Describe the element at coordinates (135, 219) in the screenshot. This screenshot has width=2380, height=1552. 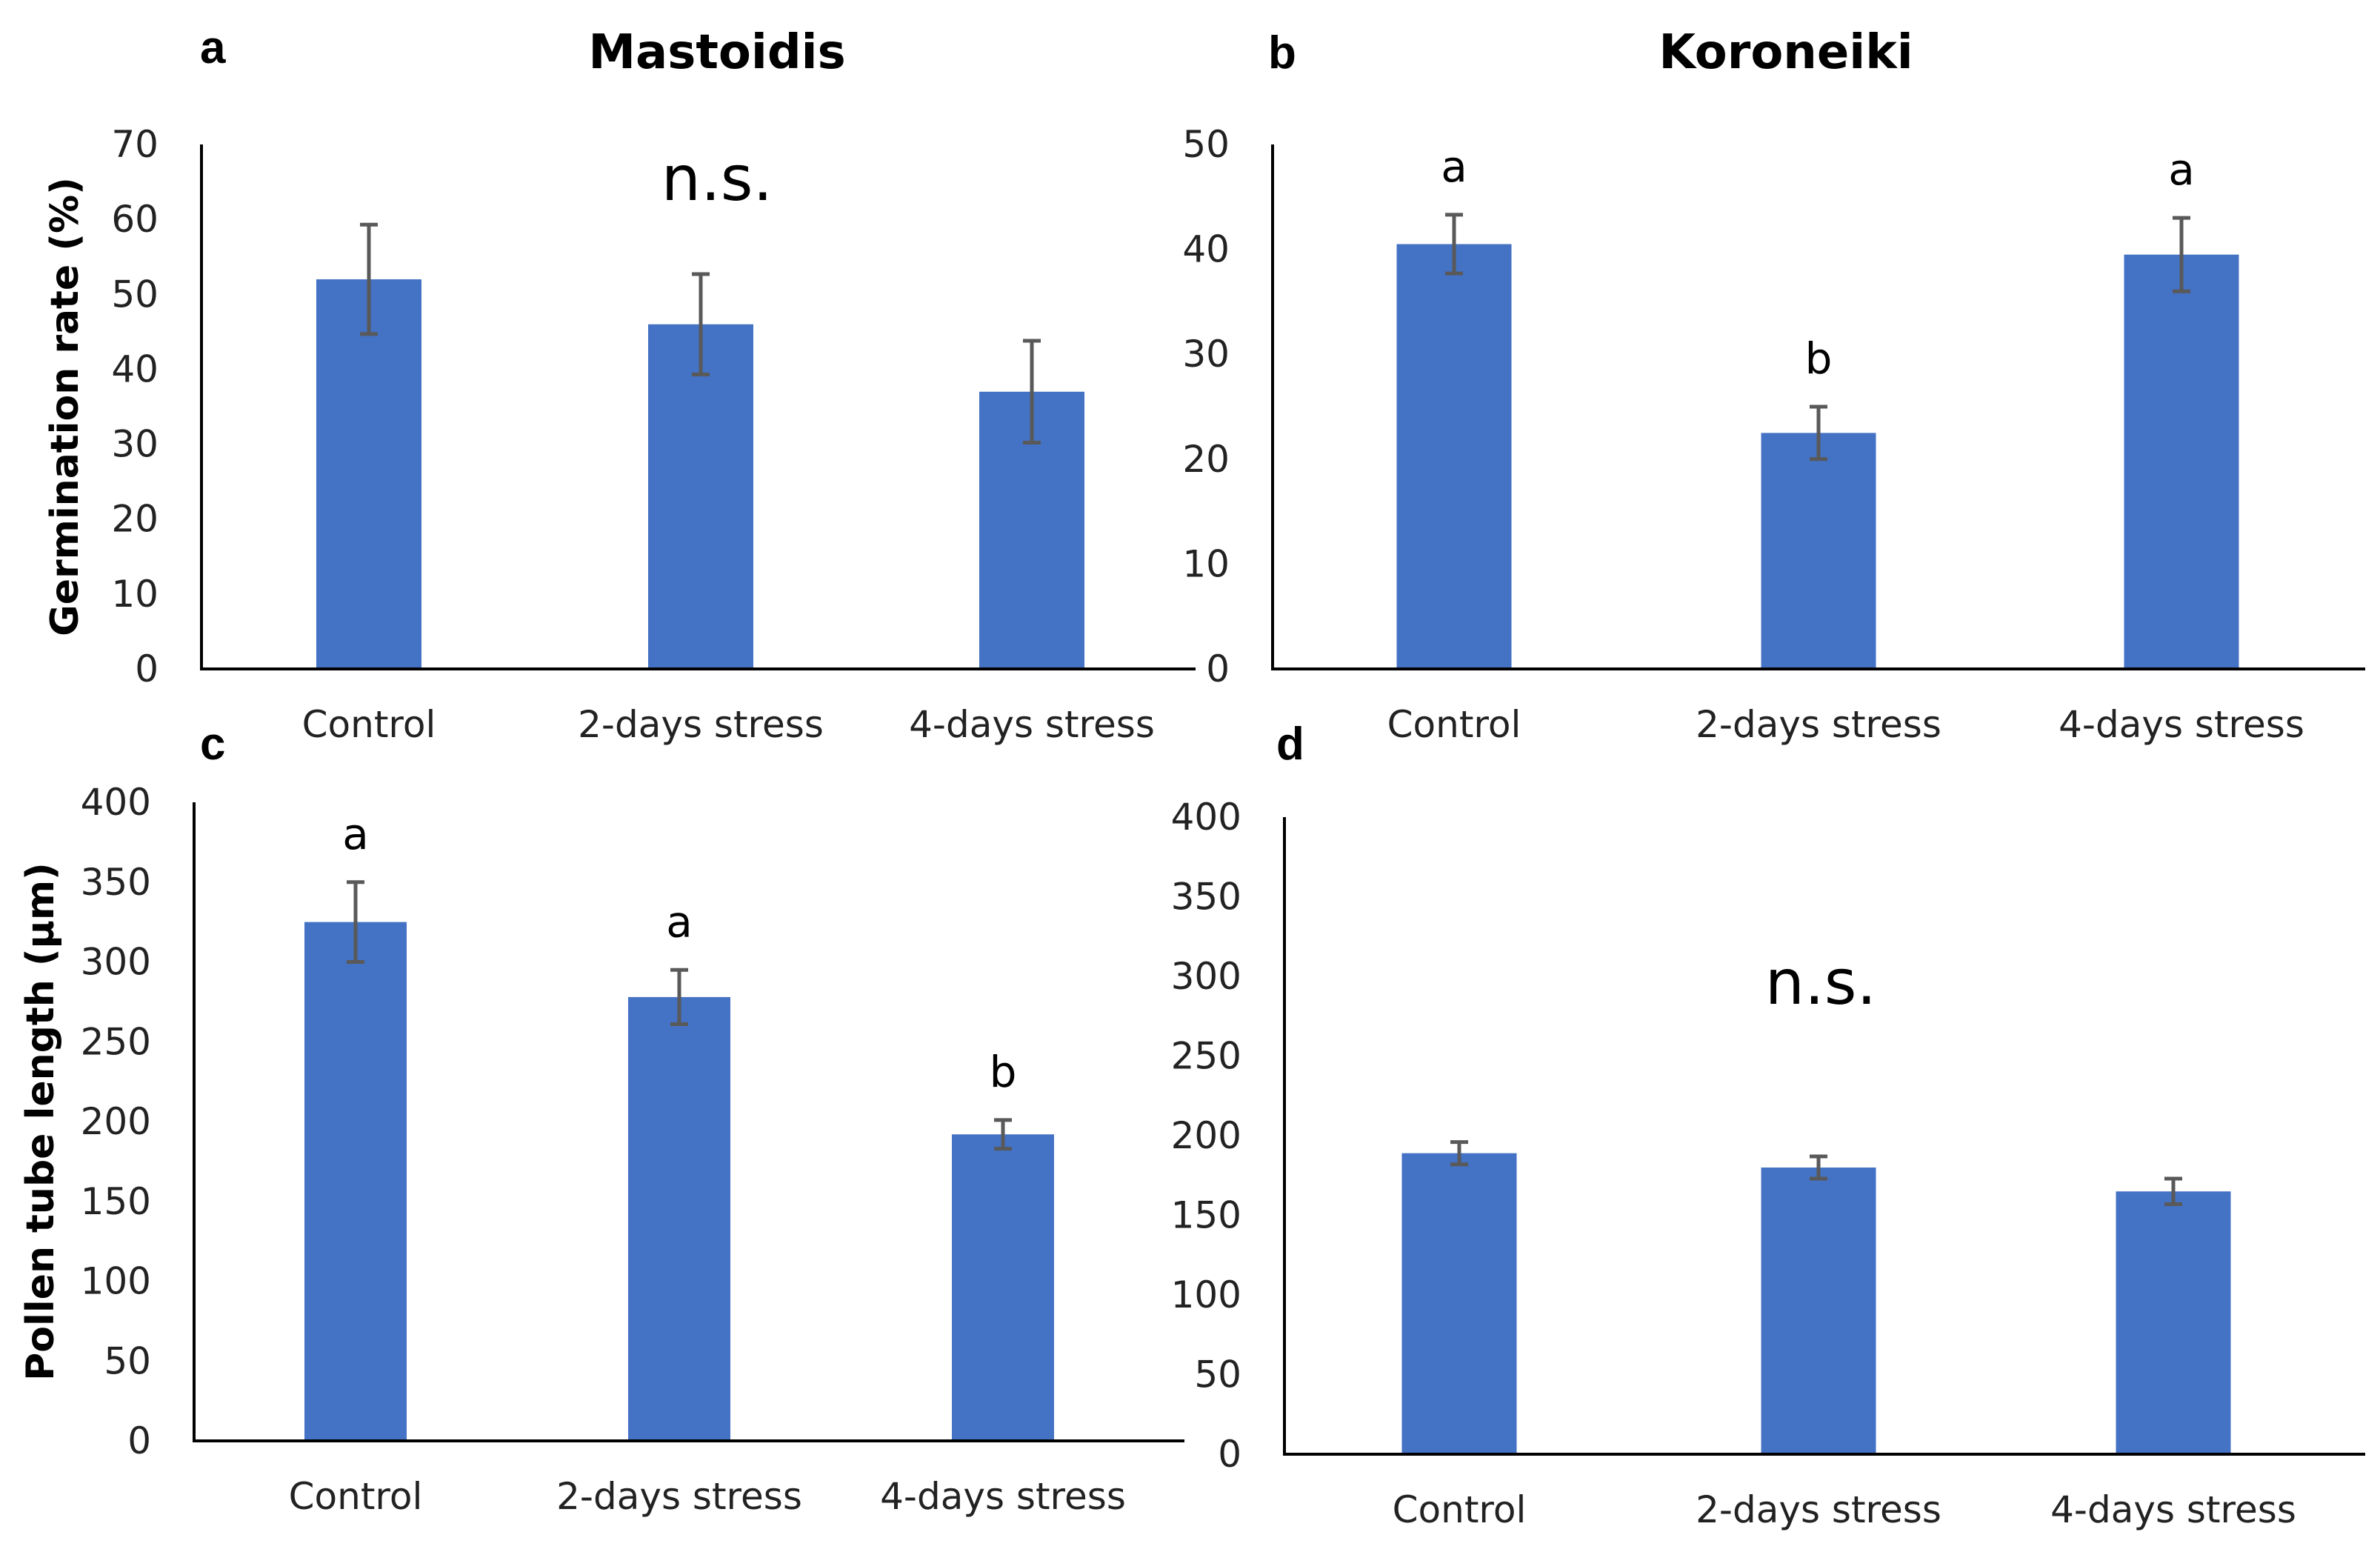
I see `y-tick-label: 60` at that location.